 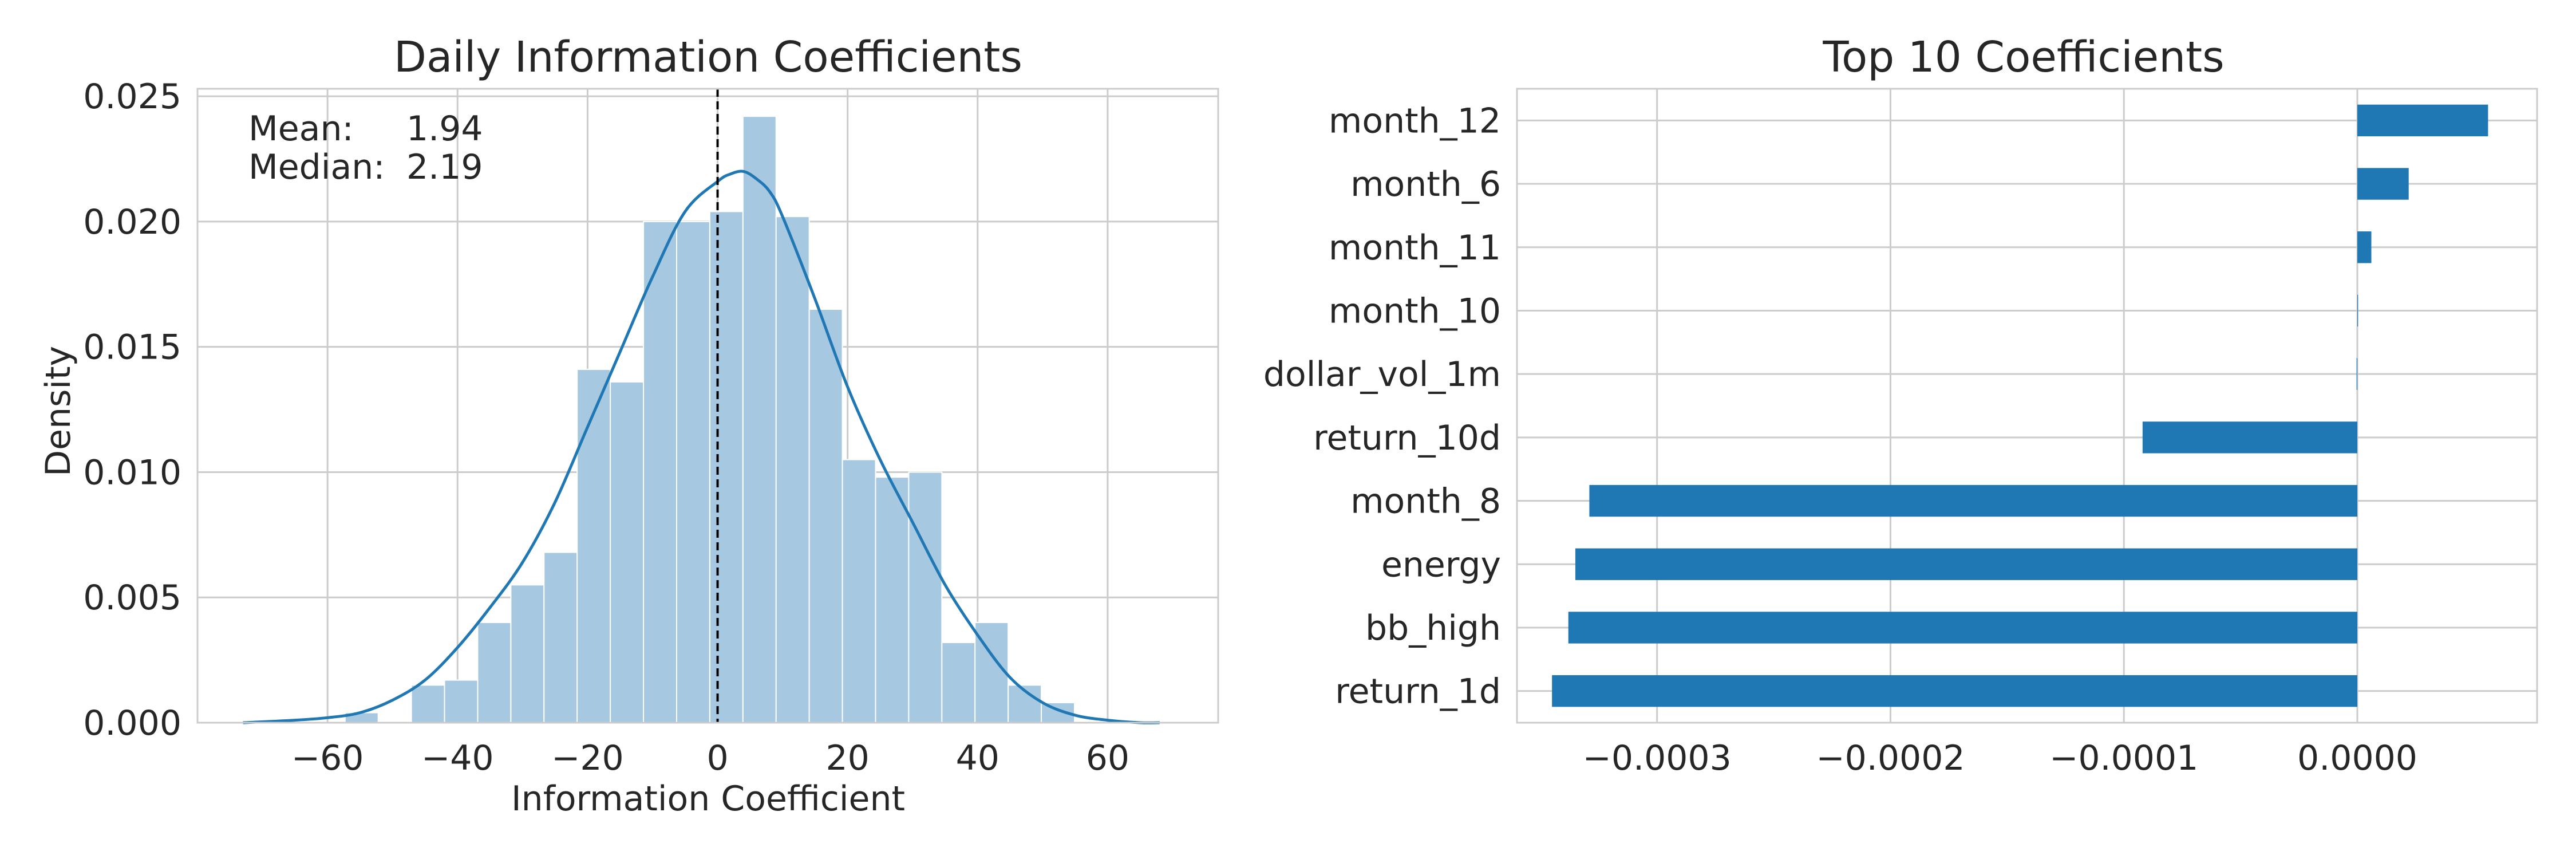 I want to click on histogram-y-tick-label: 0.025, so click(x=132, y=97).